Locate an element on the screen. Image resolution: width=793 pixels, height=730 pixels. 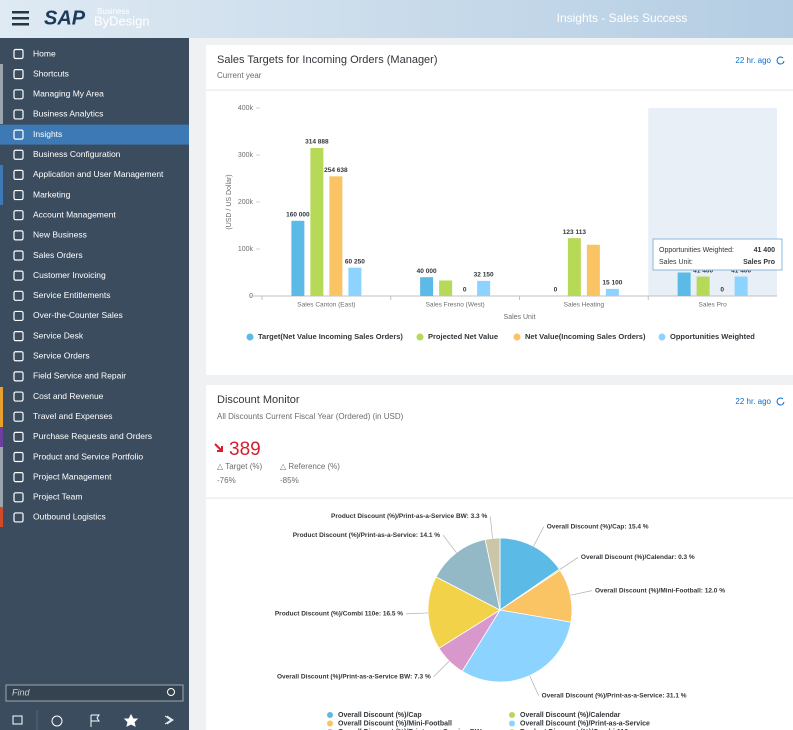
nav-item: Cost and Revenue is located at coordinates (68, 396).